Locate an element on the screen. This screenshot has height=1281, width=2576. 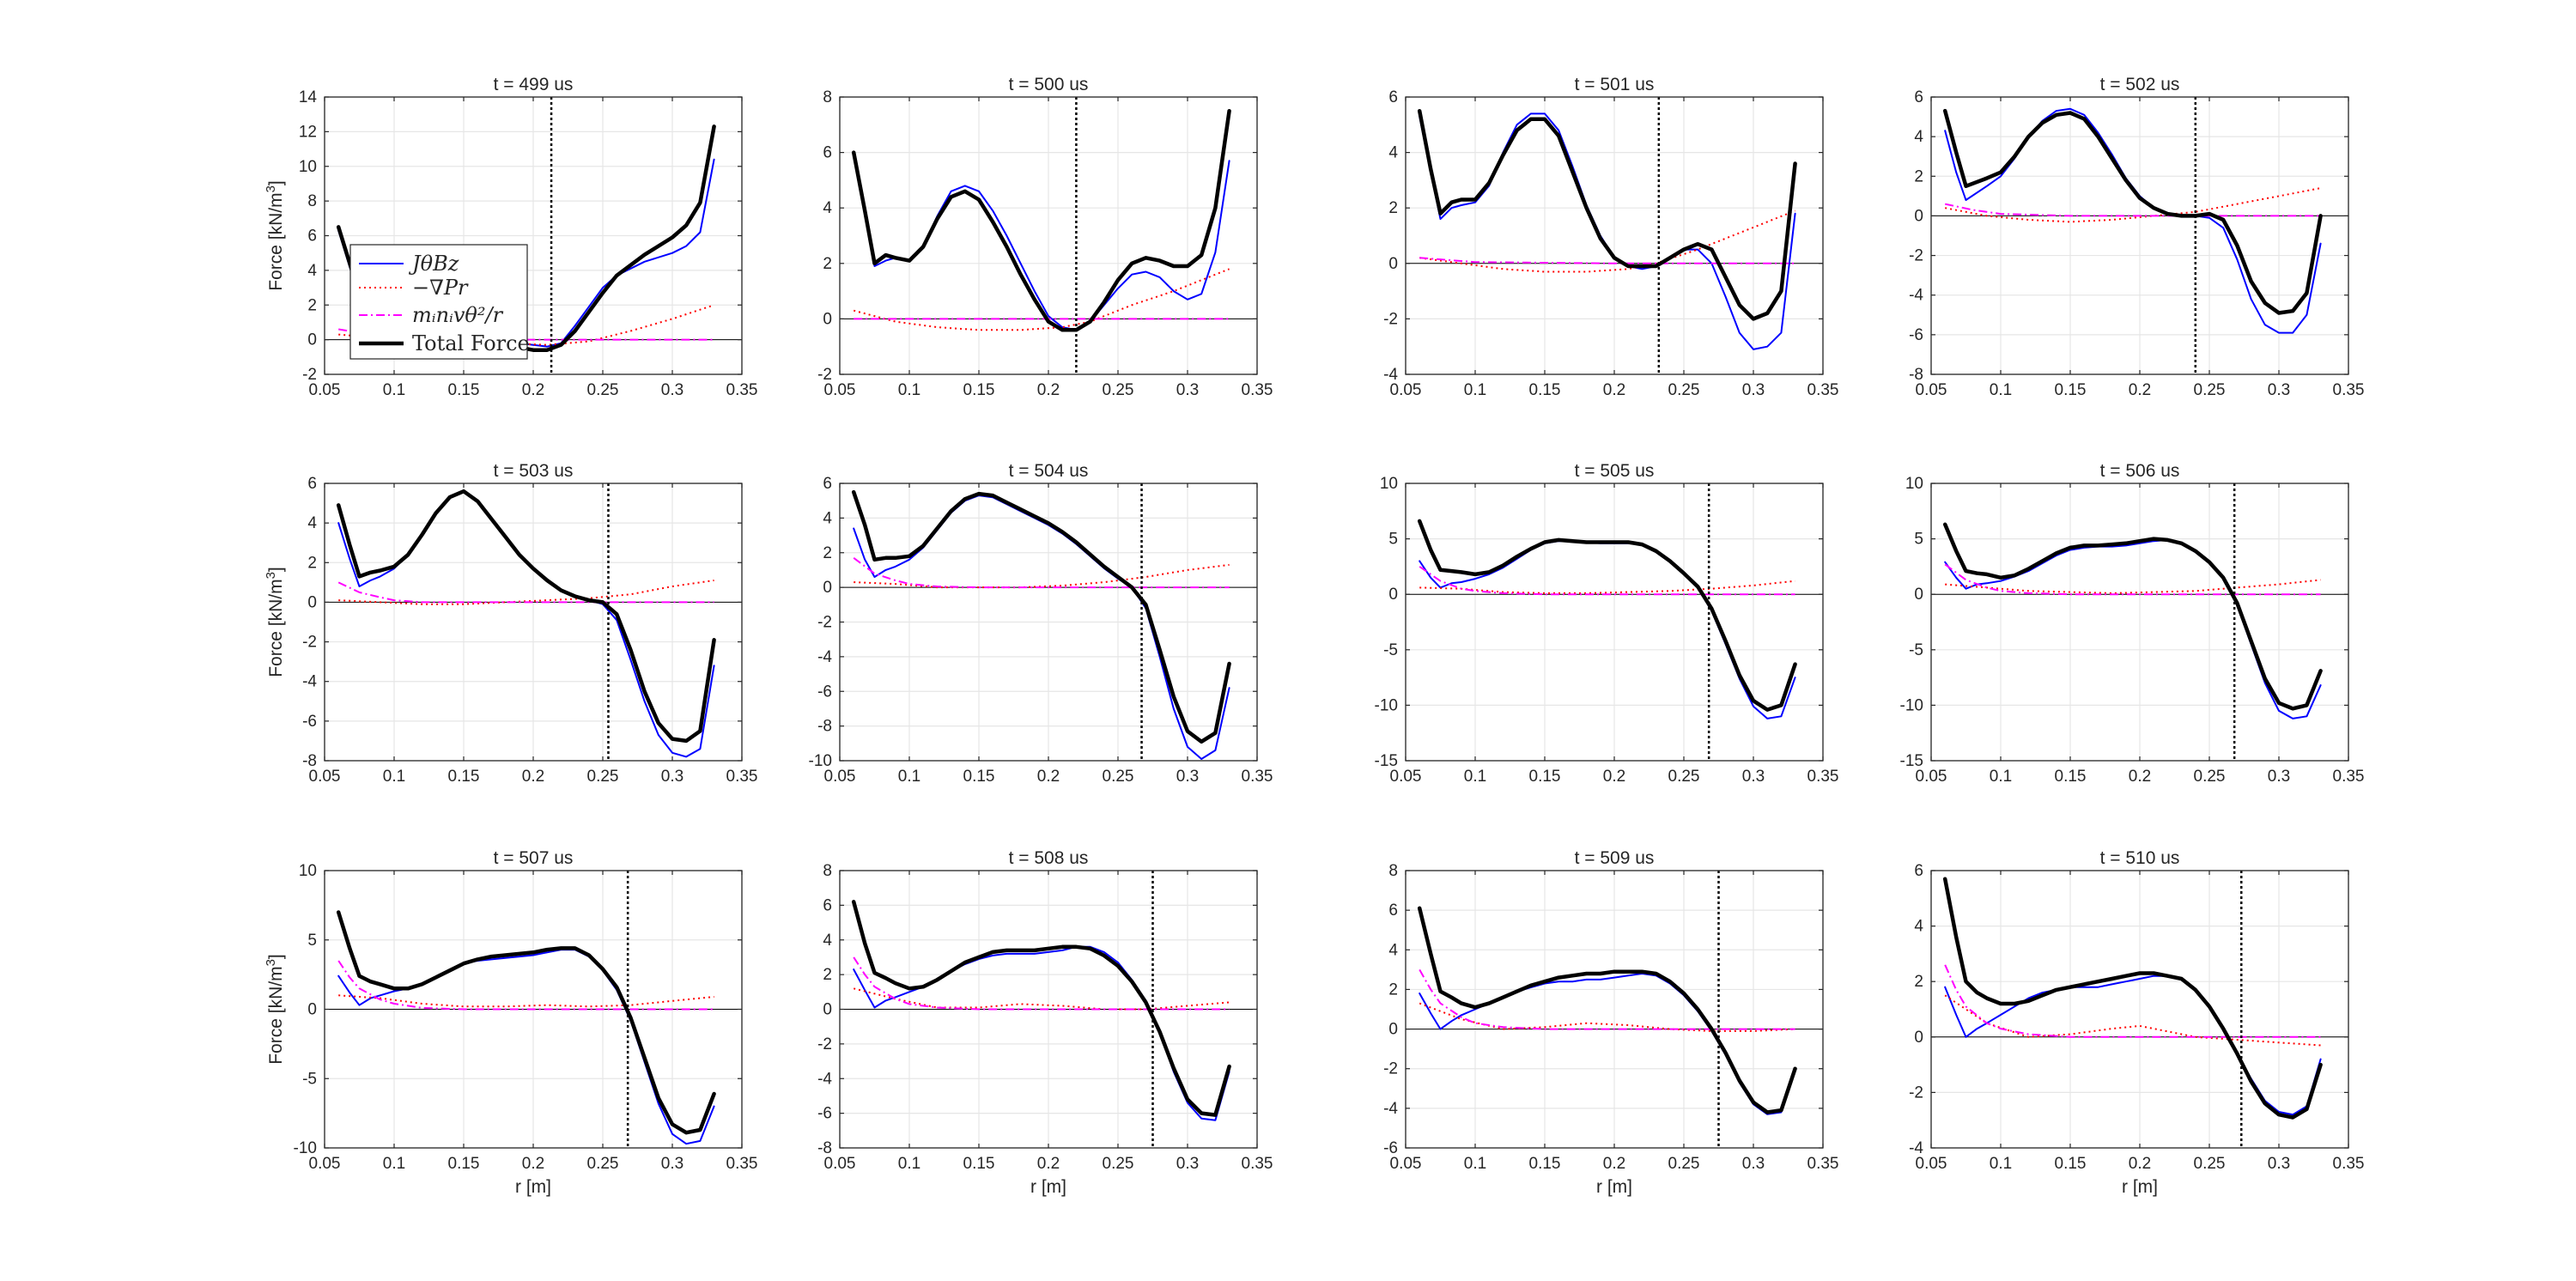
subplot-title: t = 509 us is located at coordinates (1615, 858).